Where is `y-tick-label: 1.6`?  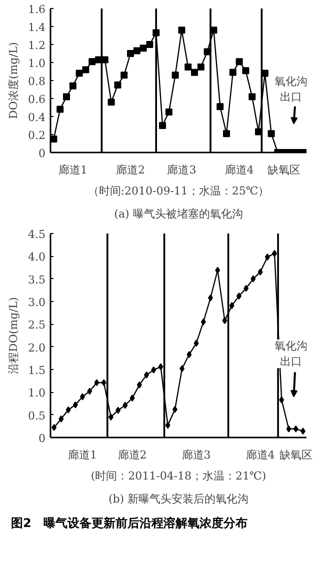
y-tick-label: 1.6 is located at coordinates (37, 9).